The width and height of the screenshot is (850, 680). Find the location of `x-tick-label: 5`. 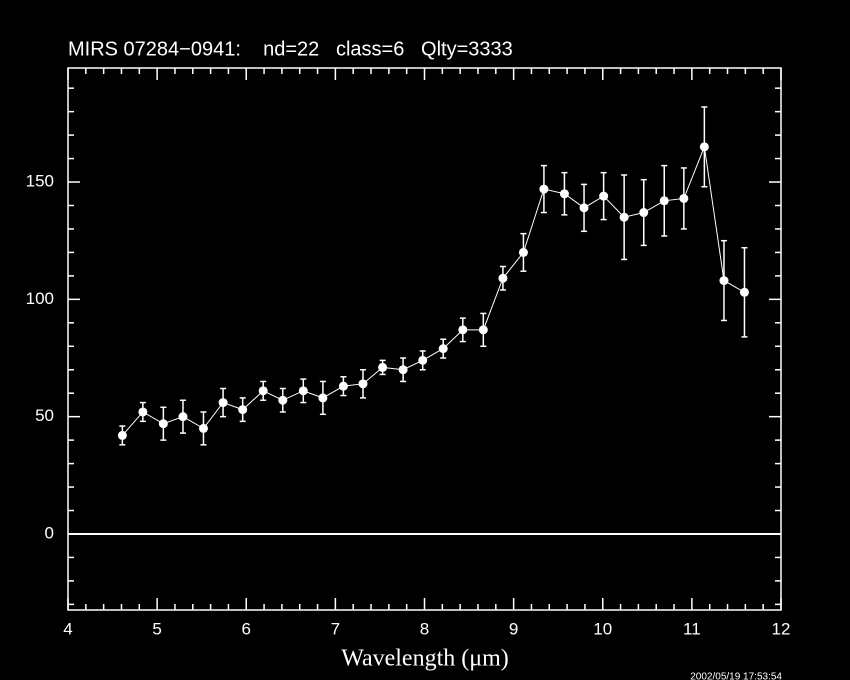

x-tick-label: 5 is located at coordinates (156, 628).